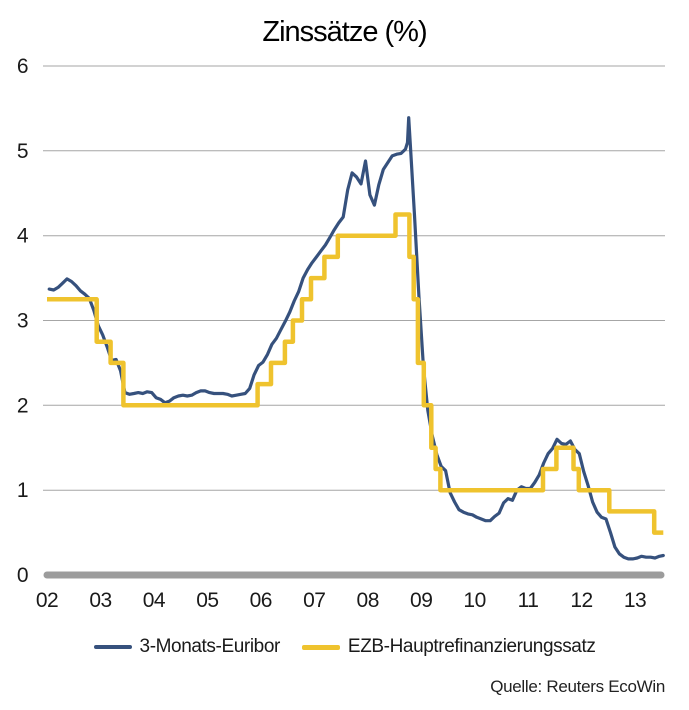 This screenshot has height=710, width=689. I want to click on legend-item-euribor: 3-Monats-Euribor, so click(187, 647).